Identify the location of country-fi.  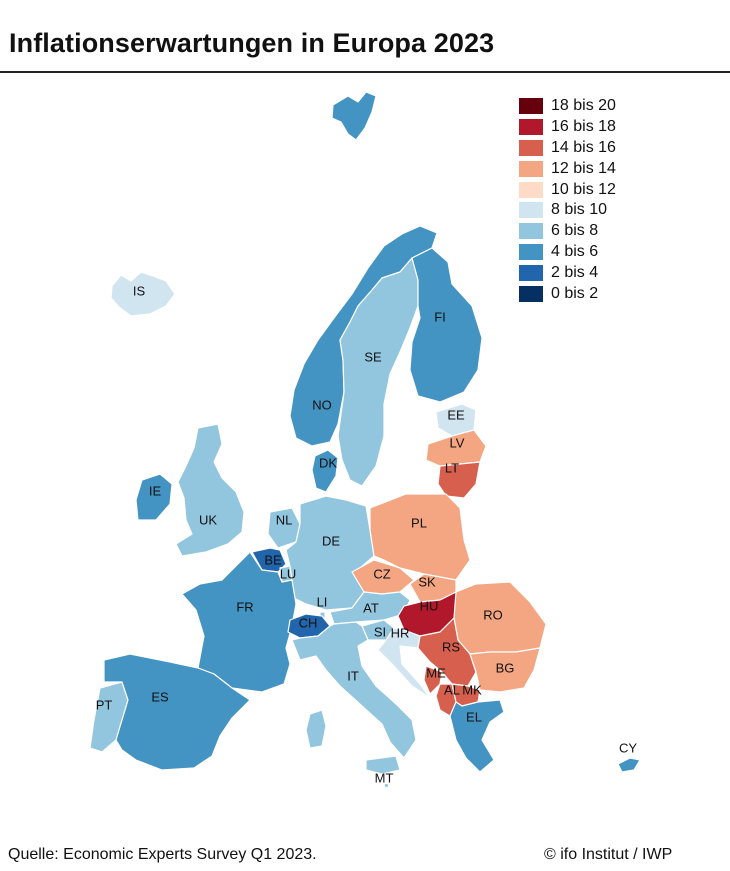
(446, 325).